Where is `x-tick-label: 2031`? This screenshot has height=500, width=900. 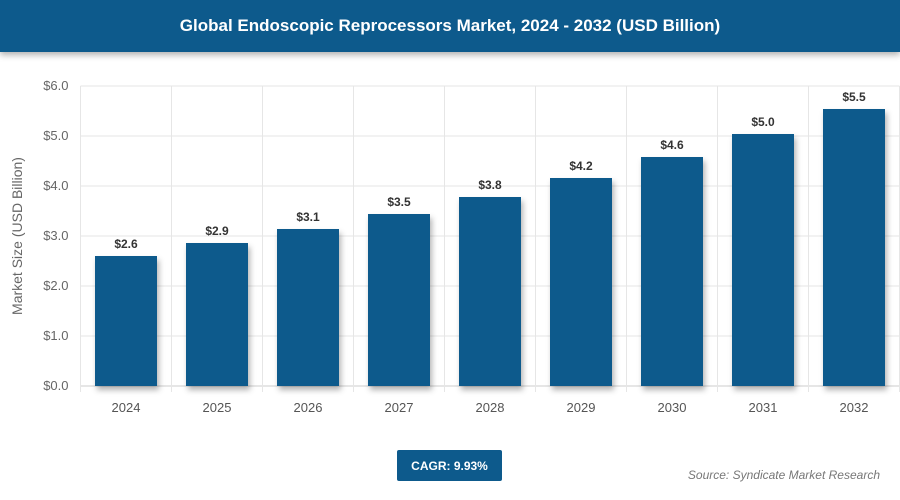 x-tick-label: 2031 is located at coordinates (763, 407).